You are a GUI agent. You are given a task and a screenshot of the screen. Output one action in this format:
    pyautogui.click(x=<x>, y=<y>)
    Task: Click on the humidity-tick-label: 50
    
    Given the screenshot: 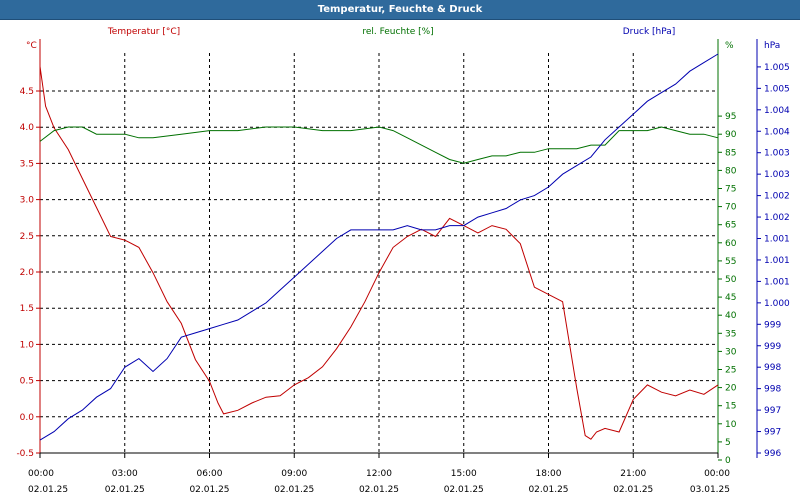 What is the action you would take?
    pyautogui.click(x=731, y=280)
    